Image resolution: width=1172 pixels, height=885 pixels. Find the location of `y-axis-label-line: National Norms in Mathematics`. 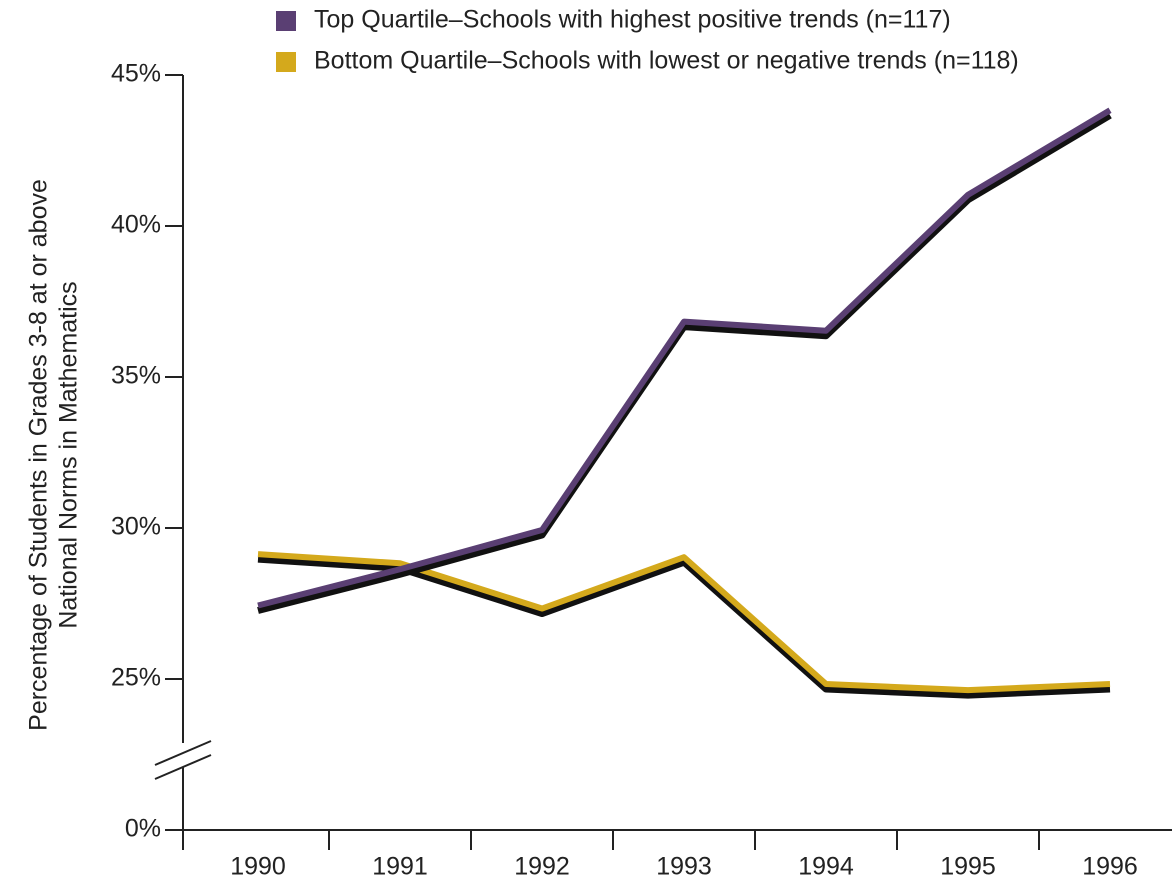

y-axis-label-line: National Norms in Mathematics is located at coordinates (69, 454).